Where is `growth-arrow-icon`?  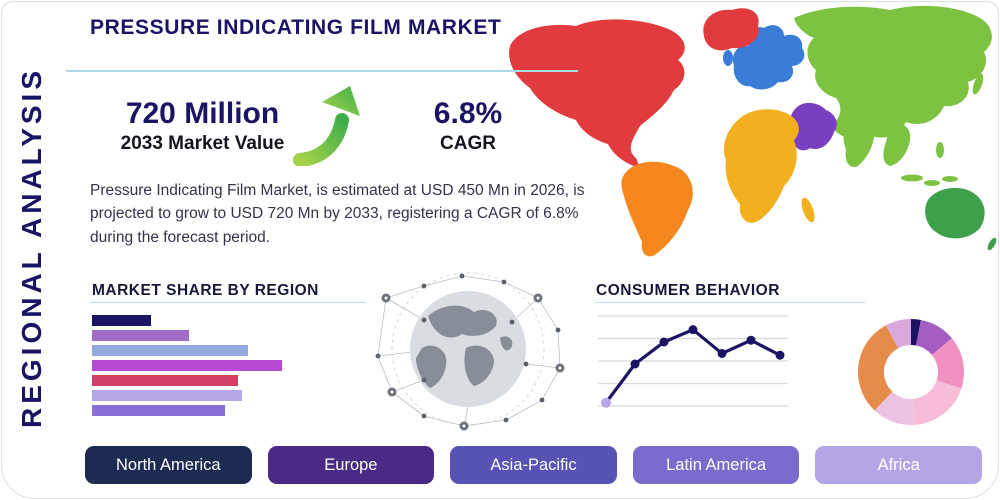 growth-arrow-icon is located at coordinates (326, 126).